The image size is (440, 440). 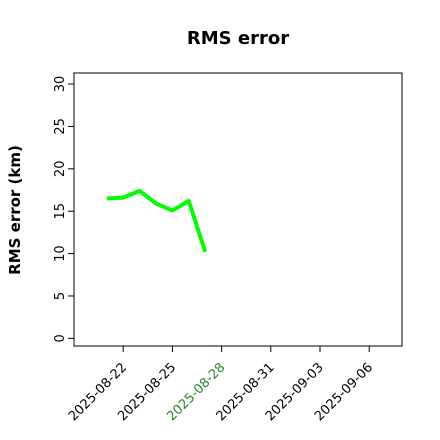 I want to click on data-line, so click(x=157, y=220).